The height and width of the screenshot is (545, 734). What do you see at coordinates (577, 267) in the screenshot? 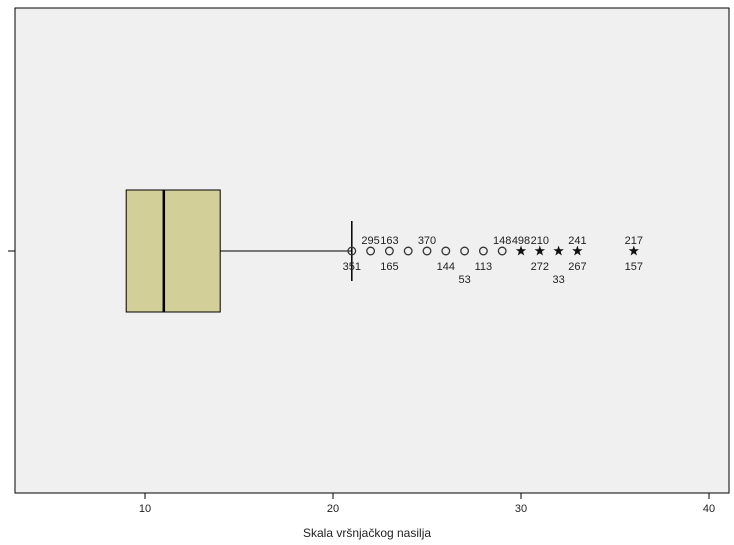
I see `outlier-label: 267` at bounding box center [577, 267].